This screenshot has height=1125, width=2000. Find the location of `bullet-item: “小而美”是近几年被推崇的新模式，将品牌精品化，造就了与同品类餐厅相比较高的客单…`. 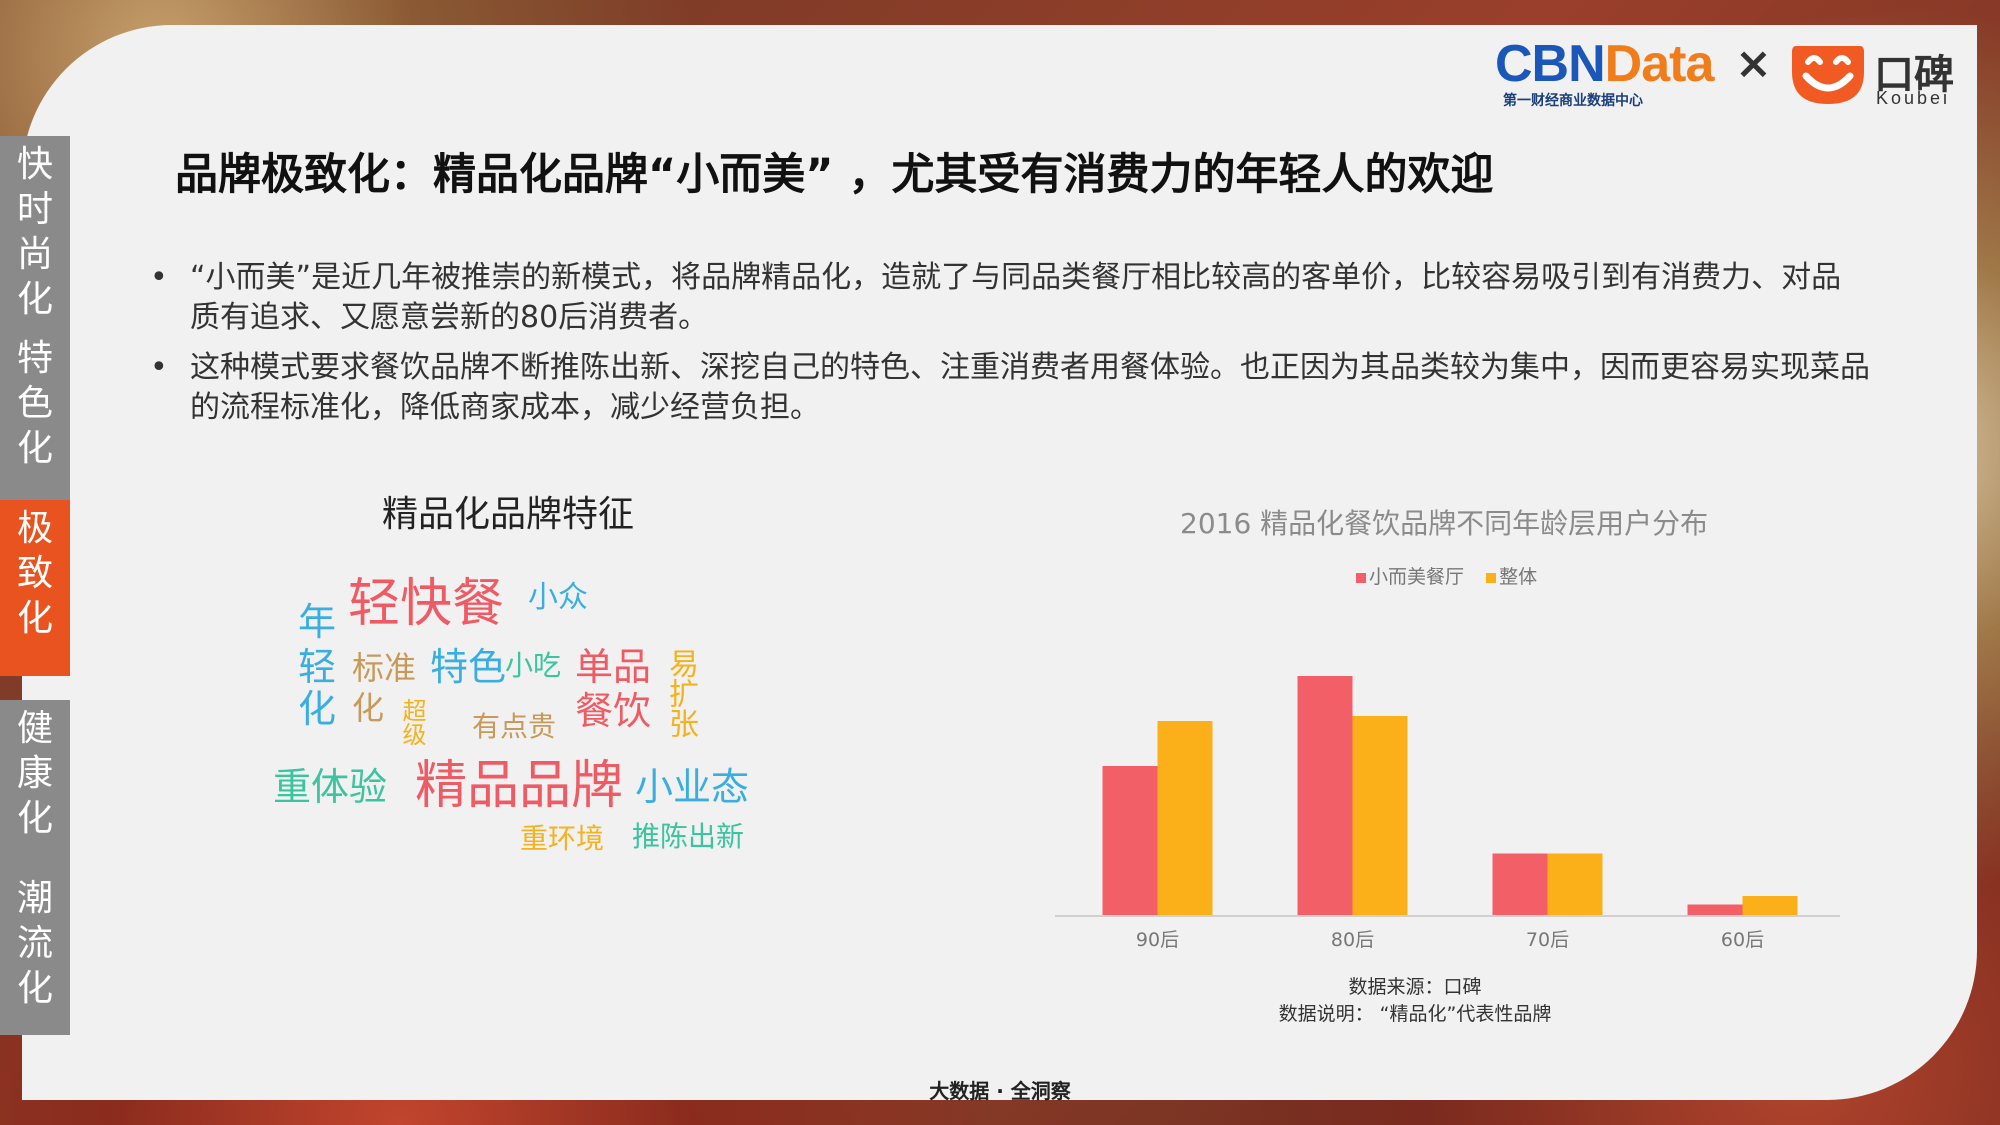

bullet-item: “小而美”是近几年被推崇的新模式，将品牌精品化，造就了与同品类餐厅相比较高的客单… is located at coordinates (1010, 298).